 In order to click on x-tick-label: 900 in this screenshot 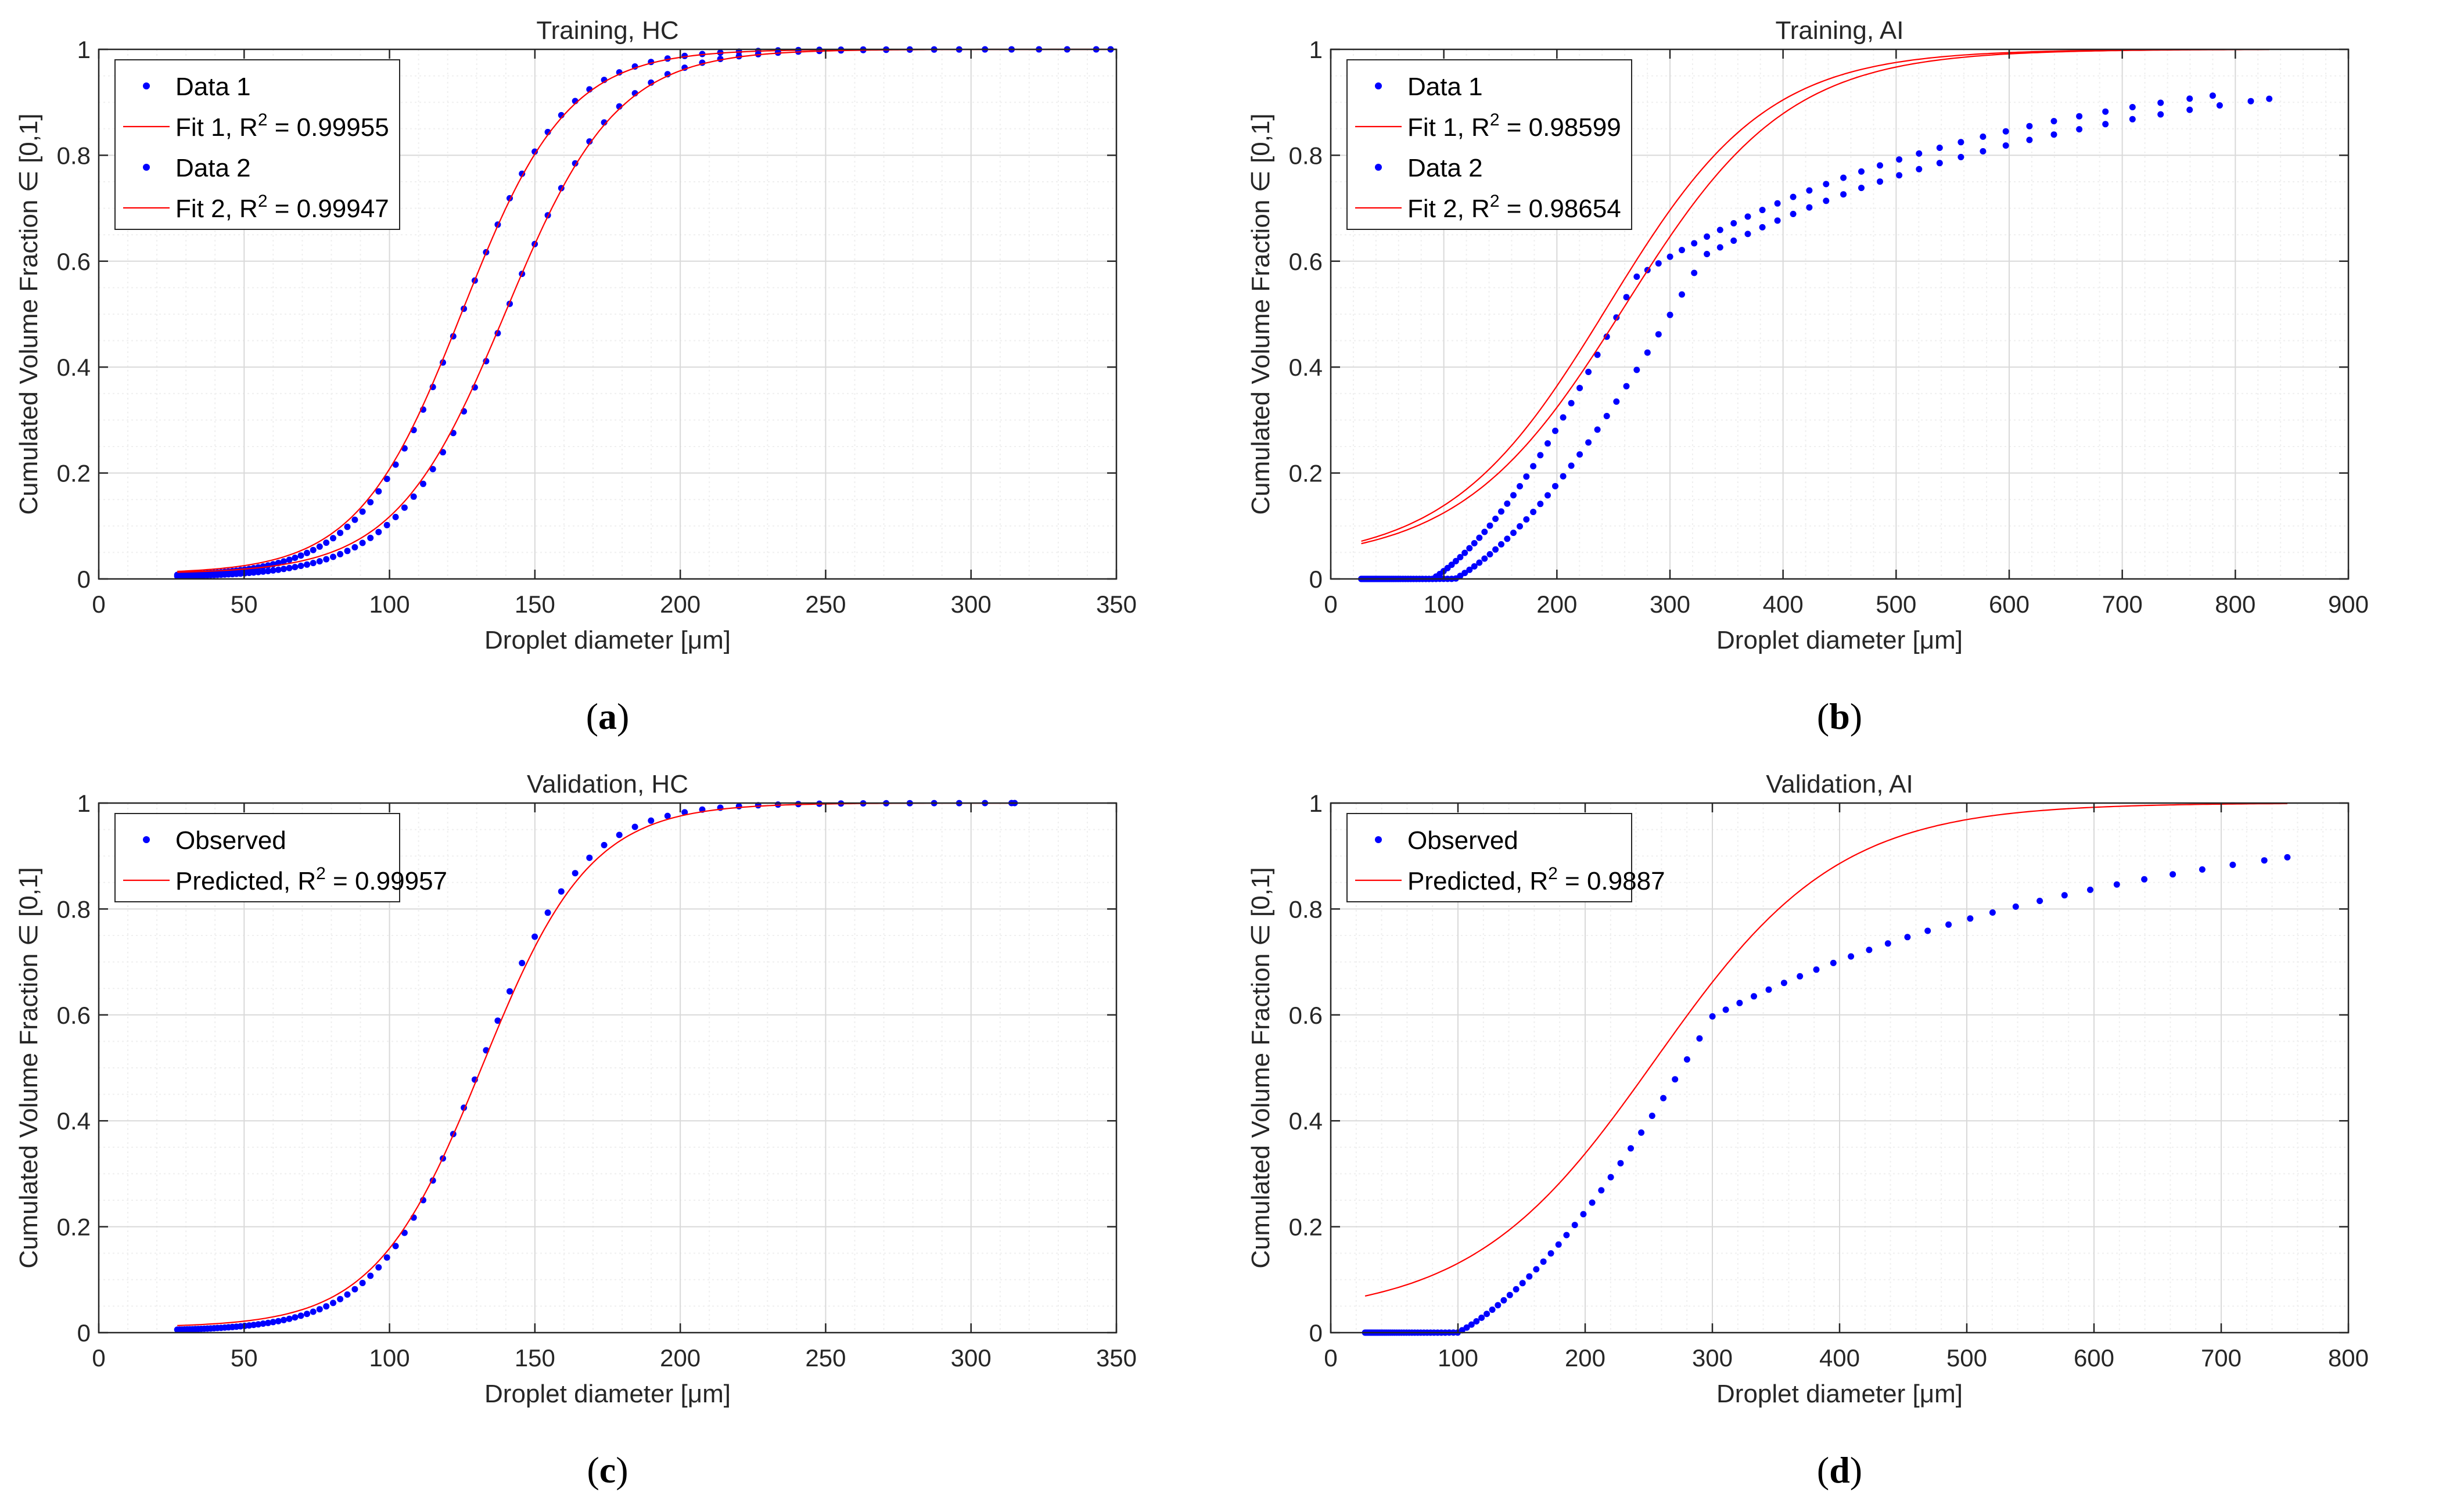, I will do `click(2348, 605)`.